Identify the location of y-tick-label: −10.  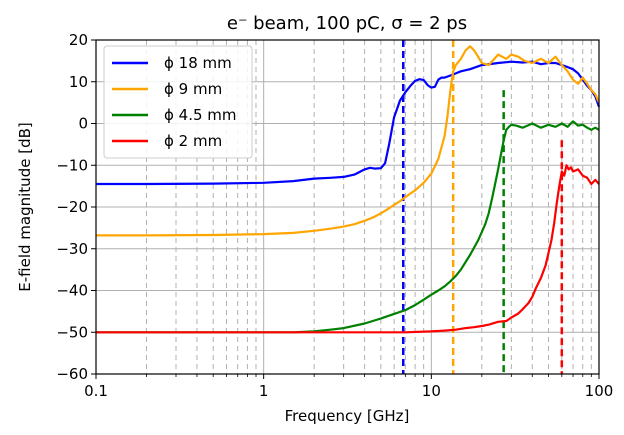
(72, 165).